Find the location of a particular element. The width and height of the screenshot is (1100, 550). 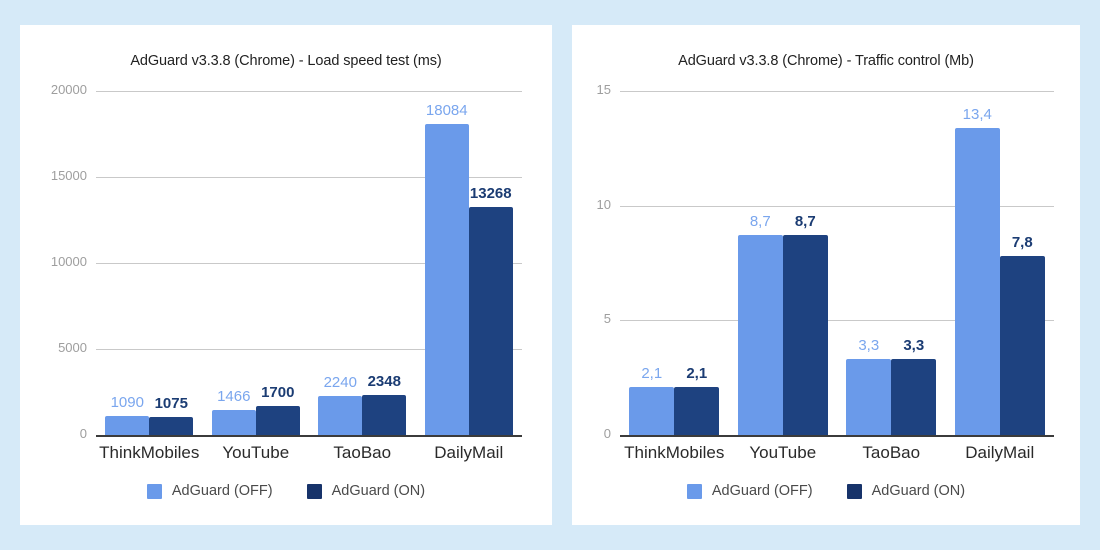

y-axis-tick-label: 10 is located at coordinates (603, 204).